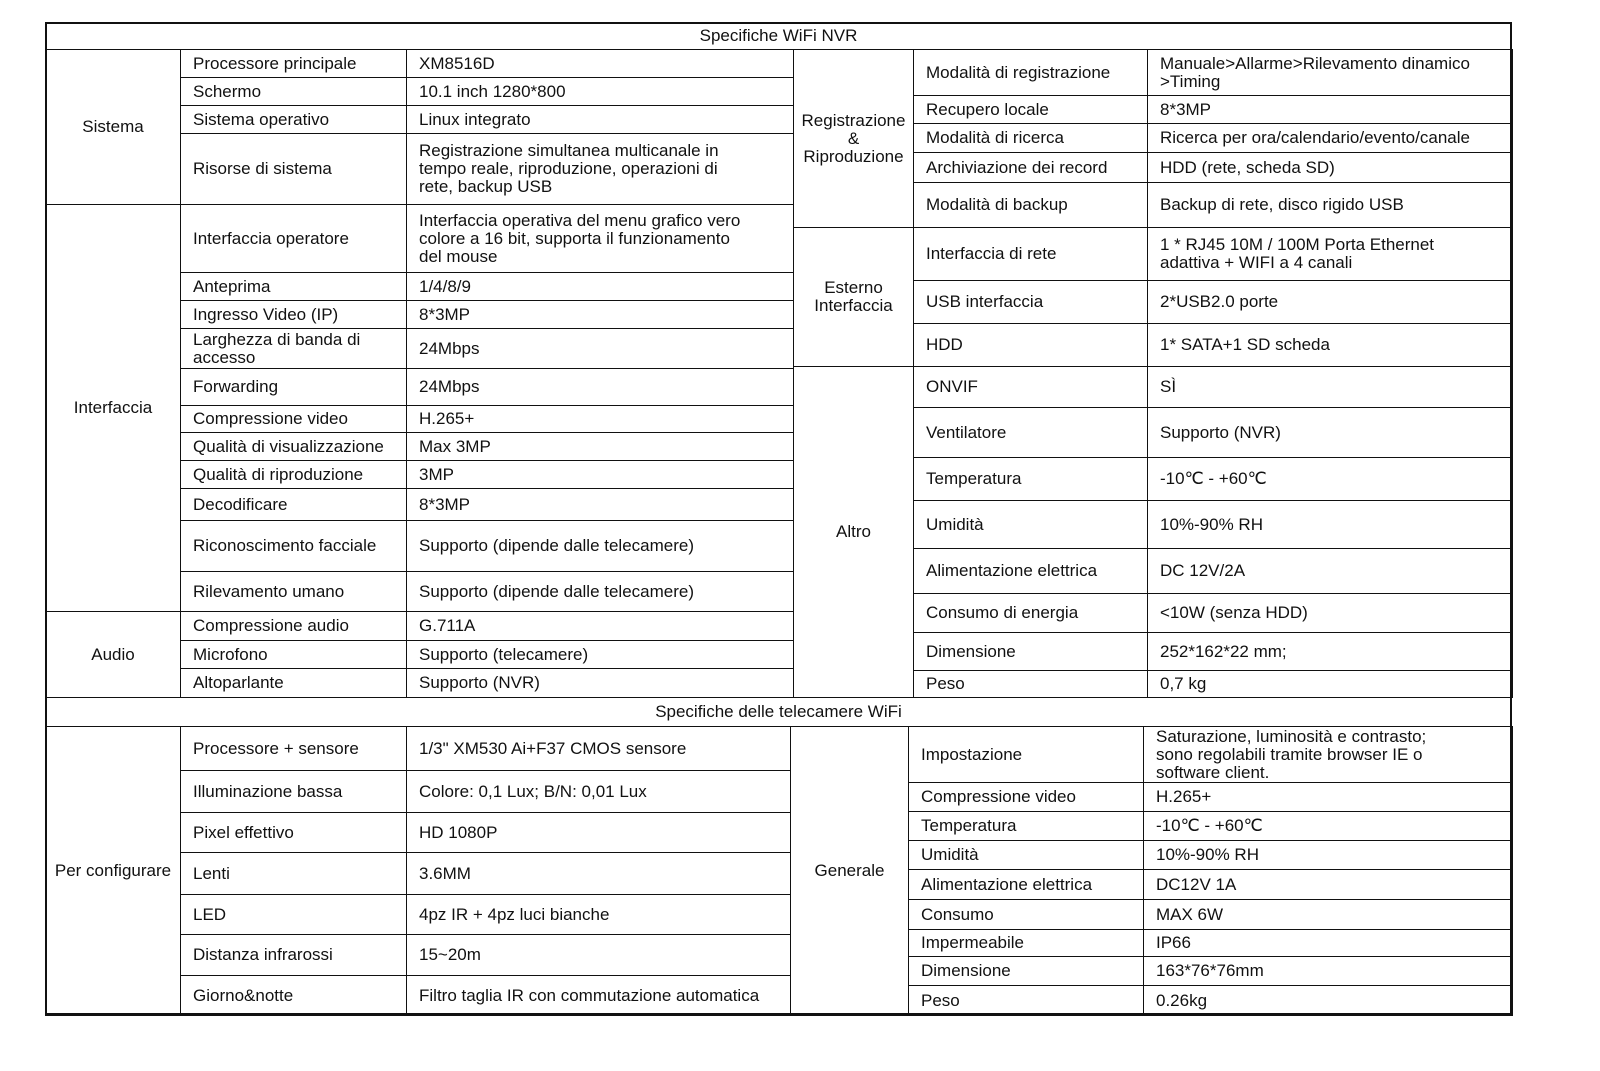 Image resolution: width=1600 pixels, height=1071 pixels. What do you see at coordinates (1030, 167) in the screenshot?
I see `spec-label: Archiviazione dei record` at bounding box center [1030, 167].